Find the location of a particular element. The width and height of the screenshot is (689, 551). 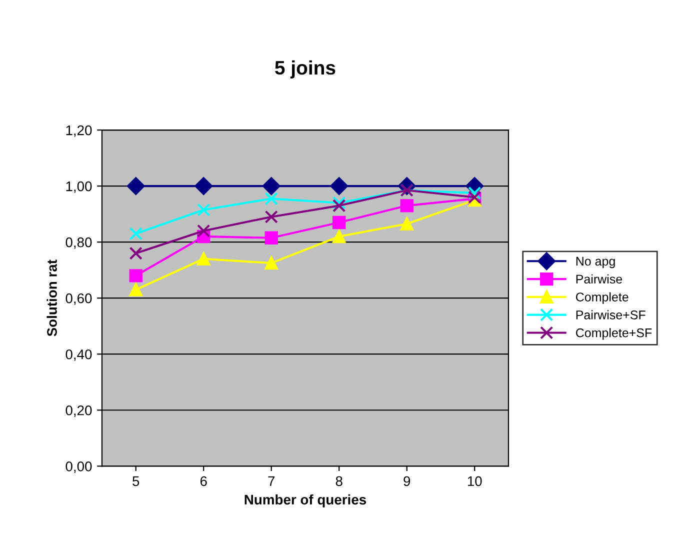

legend-label: Complete+SF is located at coordinates (614, 334).